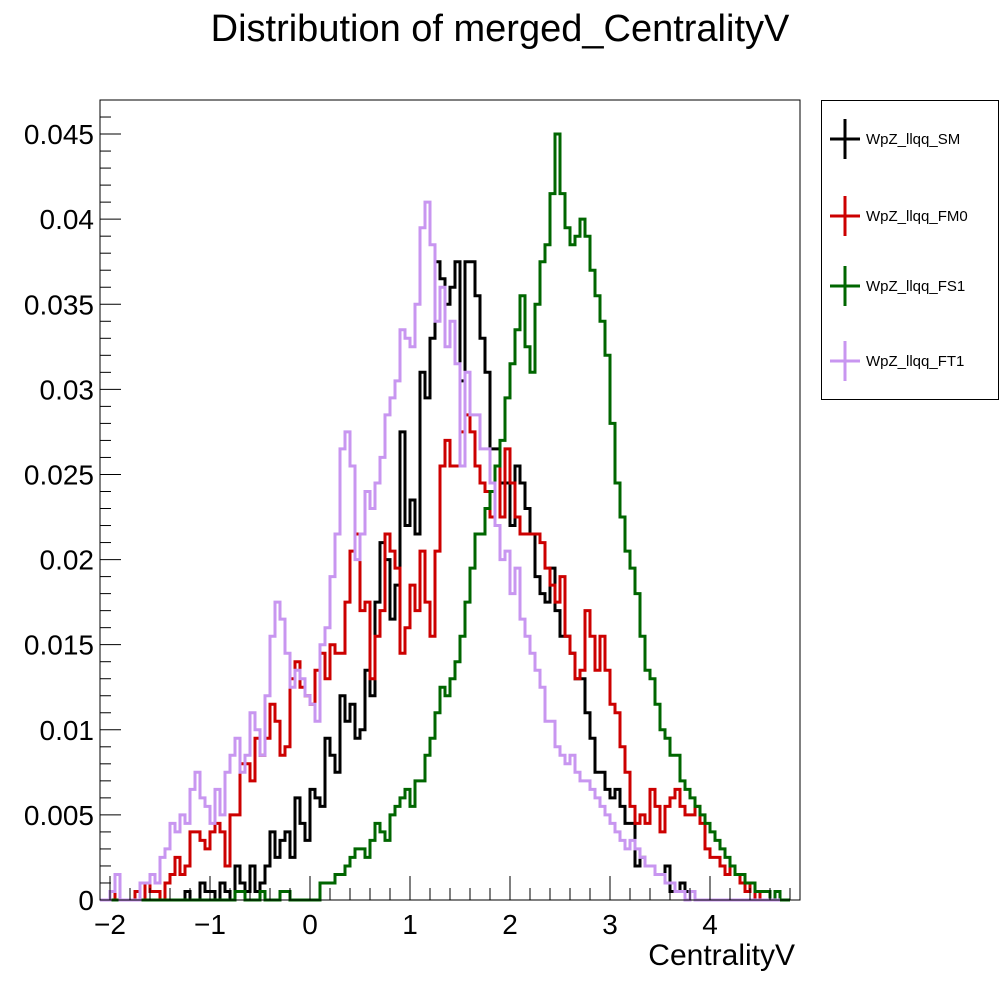 The image size is (1000, 1000). Describe the element at coordinates (67, 389) in the screenshot. I see `y-tick-label: 0.03` at that location.